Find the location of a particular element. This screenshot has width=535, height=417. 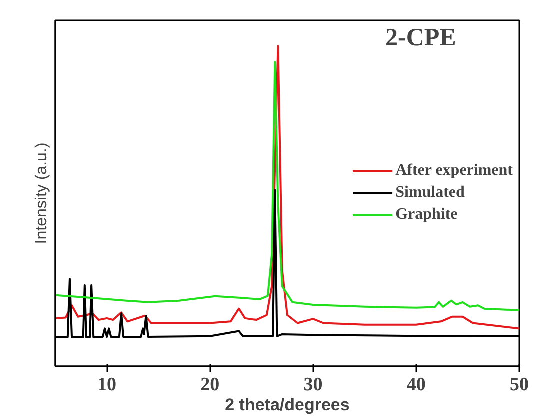

x-tick-label: 10 is located at coordinates (107, 385).